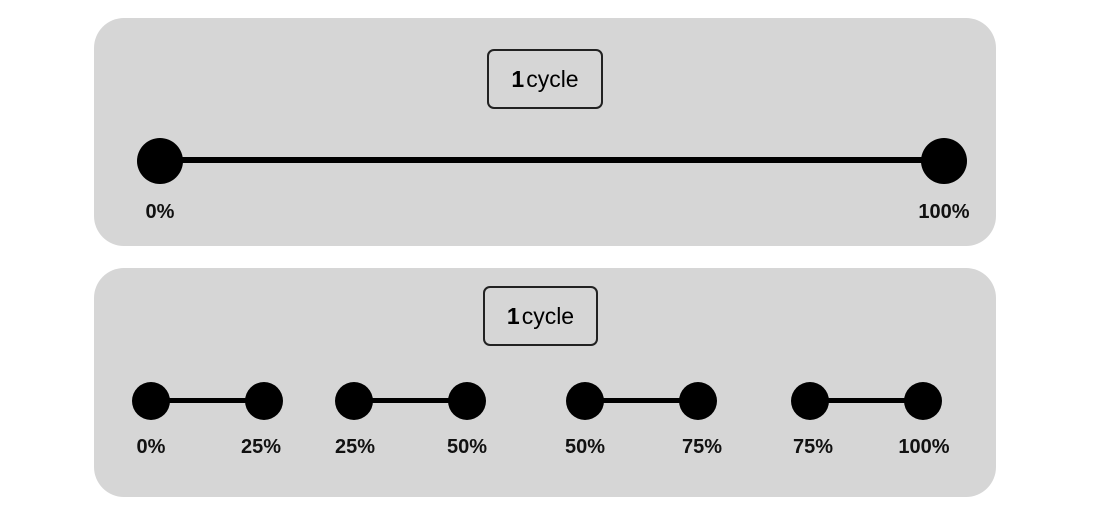 This screenshot has width=1100, height=516. Describe the element at coordinates (261, 447) in the screenshot. I see `segment-end-label: 25%` at that location.